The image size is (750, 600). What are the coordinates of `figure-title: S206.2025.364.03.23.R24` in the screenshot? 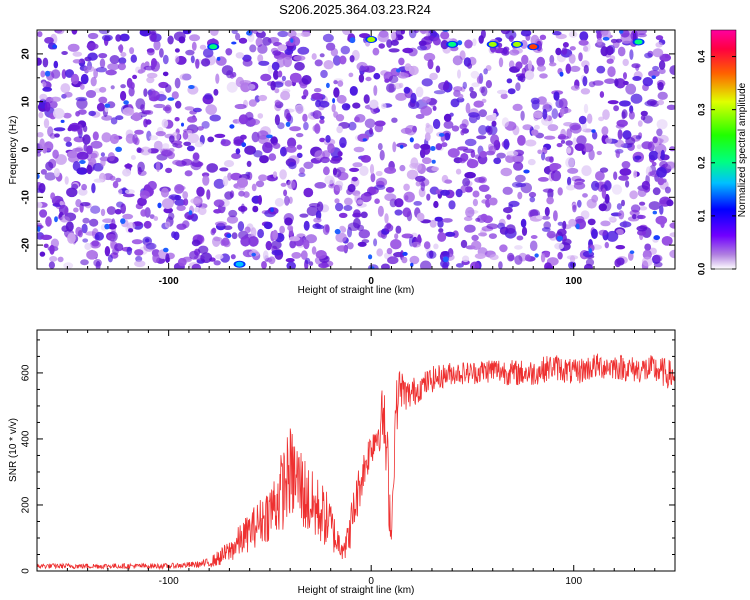 It's located at (355, 9).